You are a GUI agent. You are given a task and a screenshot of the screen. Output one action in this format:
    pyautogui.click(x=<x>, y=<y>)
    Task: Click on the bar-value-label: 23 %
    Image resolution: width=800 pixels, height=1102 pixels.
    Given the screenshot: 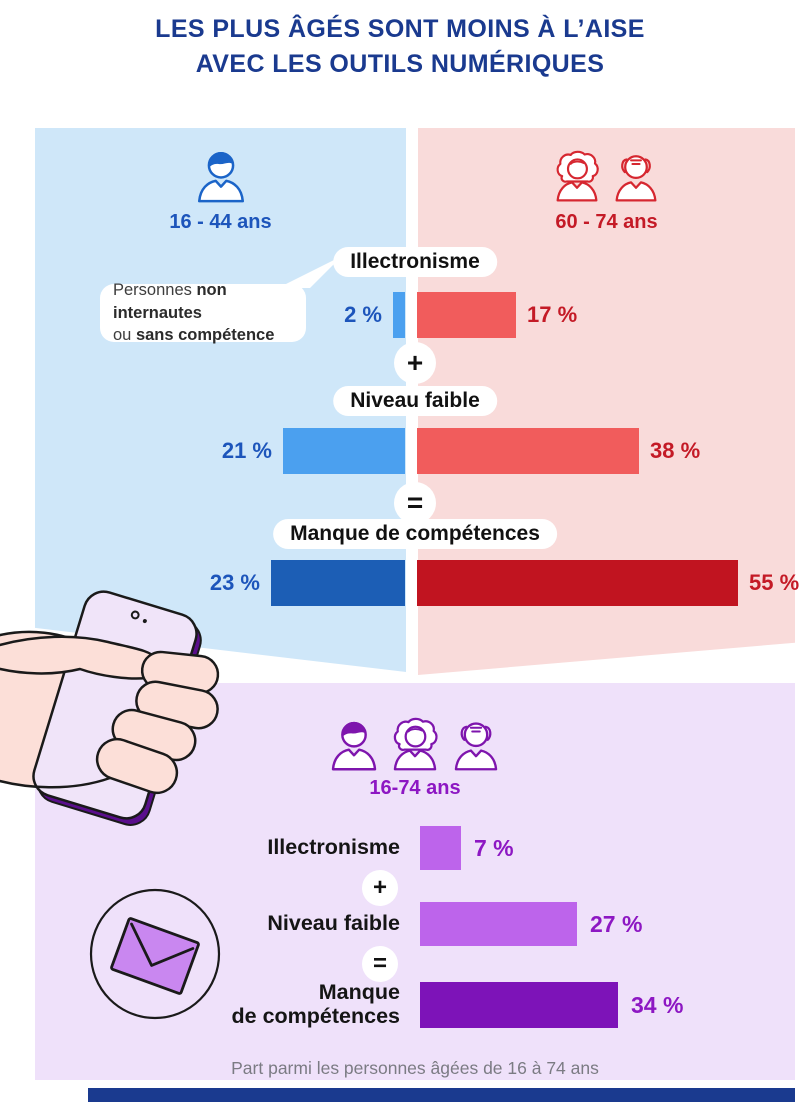 What is the action you would take?
    pyautogui.click(x=234, y=582)
    